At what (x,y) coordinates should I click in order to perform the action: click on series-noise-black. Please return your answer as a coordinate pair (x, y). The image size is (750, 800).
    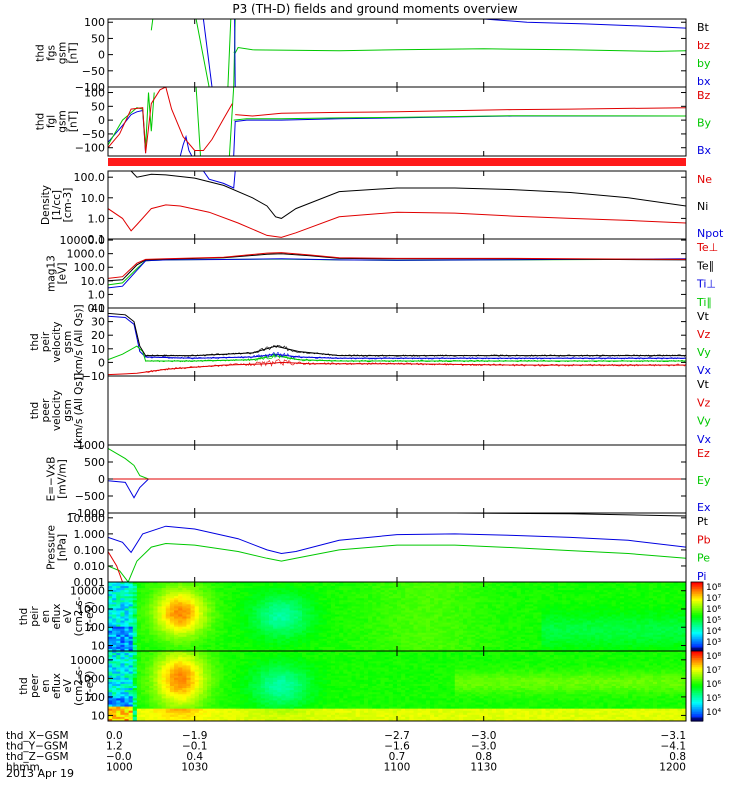
    Looking at the image, I should click on (415, 350).